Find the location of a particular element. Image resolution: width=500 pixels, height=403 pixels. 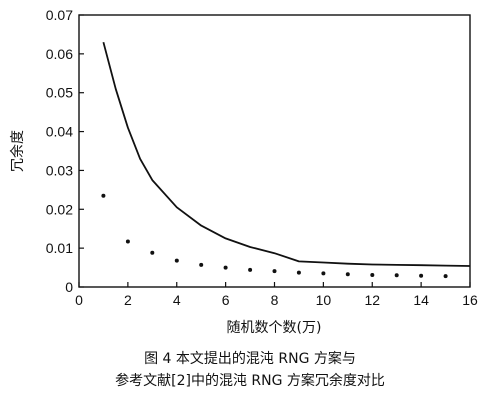

y-tick-label: 0 is located at coordinates (69, 287).